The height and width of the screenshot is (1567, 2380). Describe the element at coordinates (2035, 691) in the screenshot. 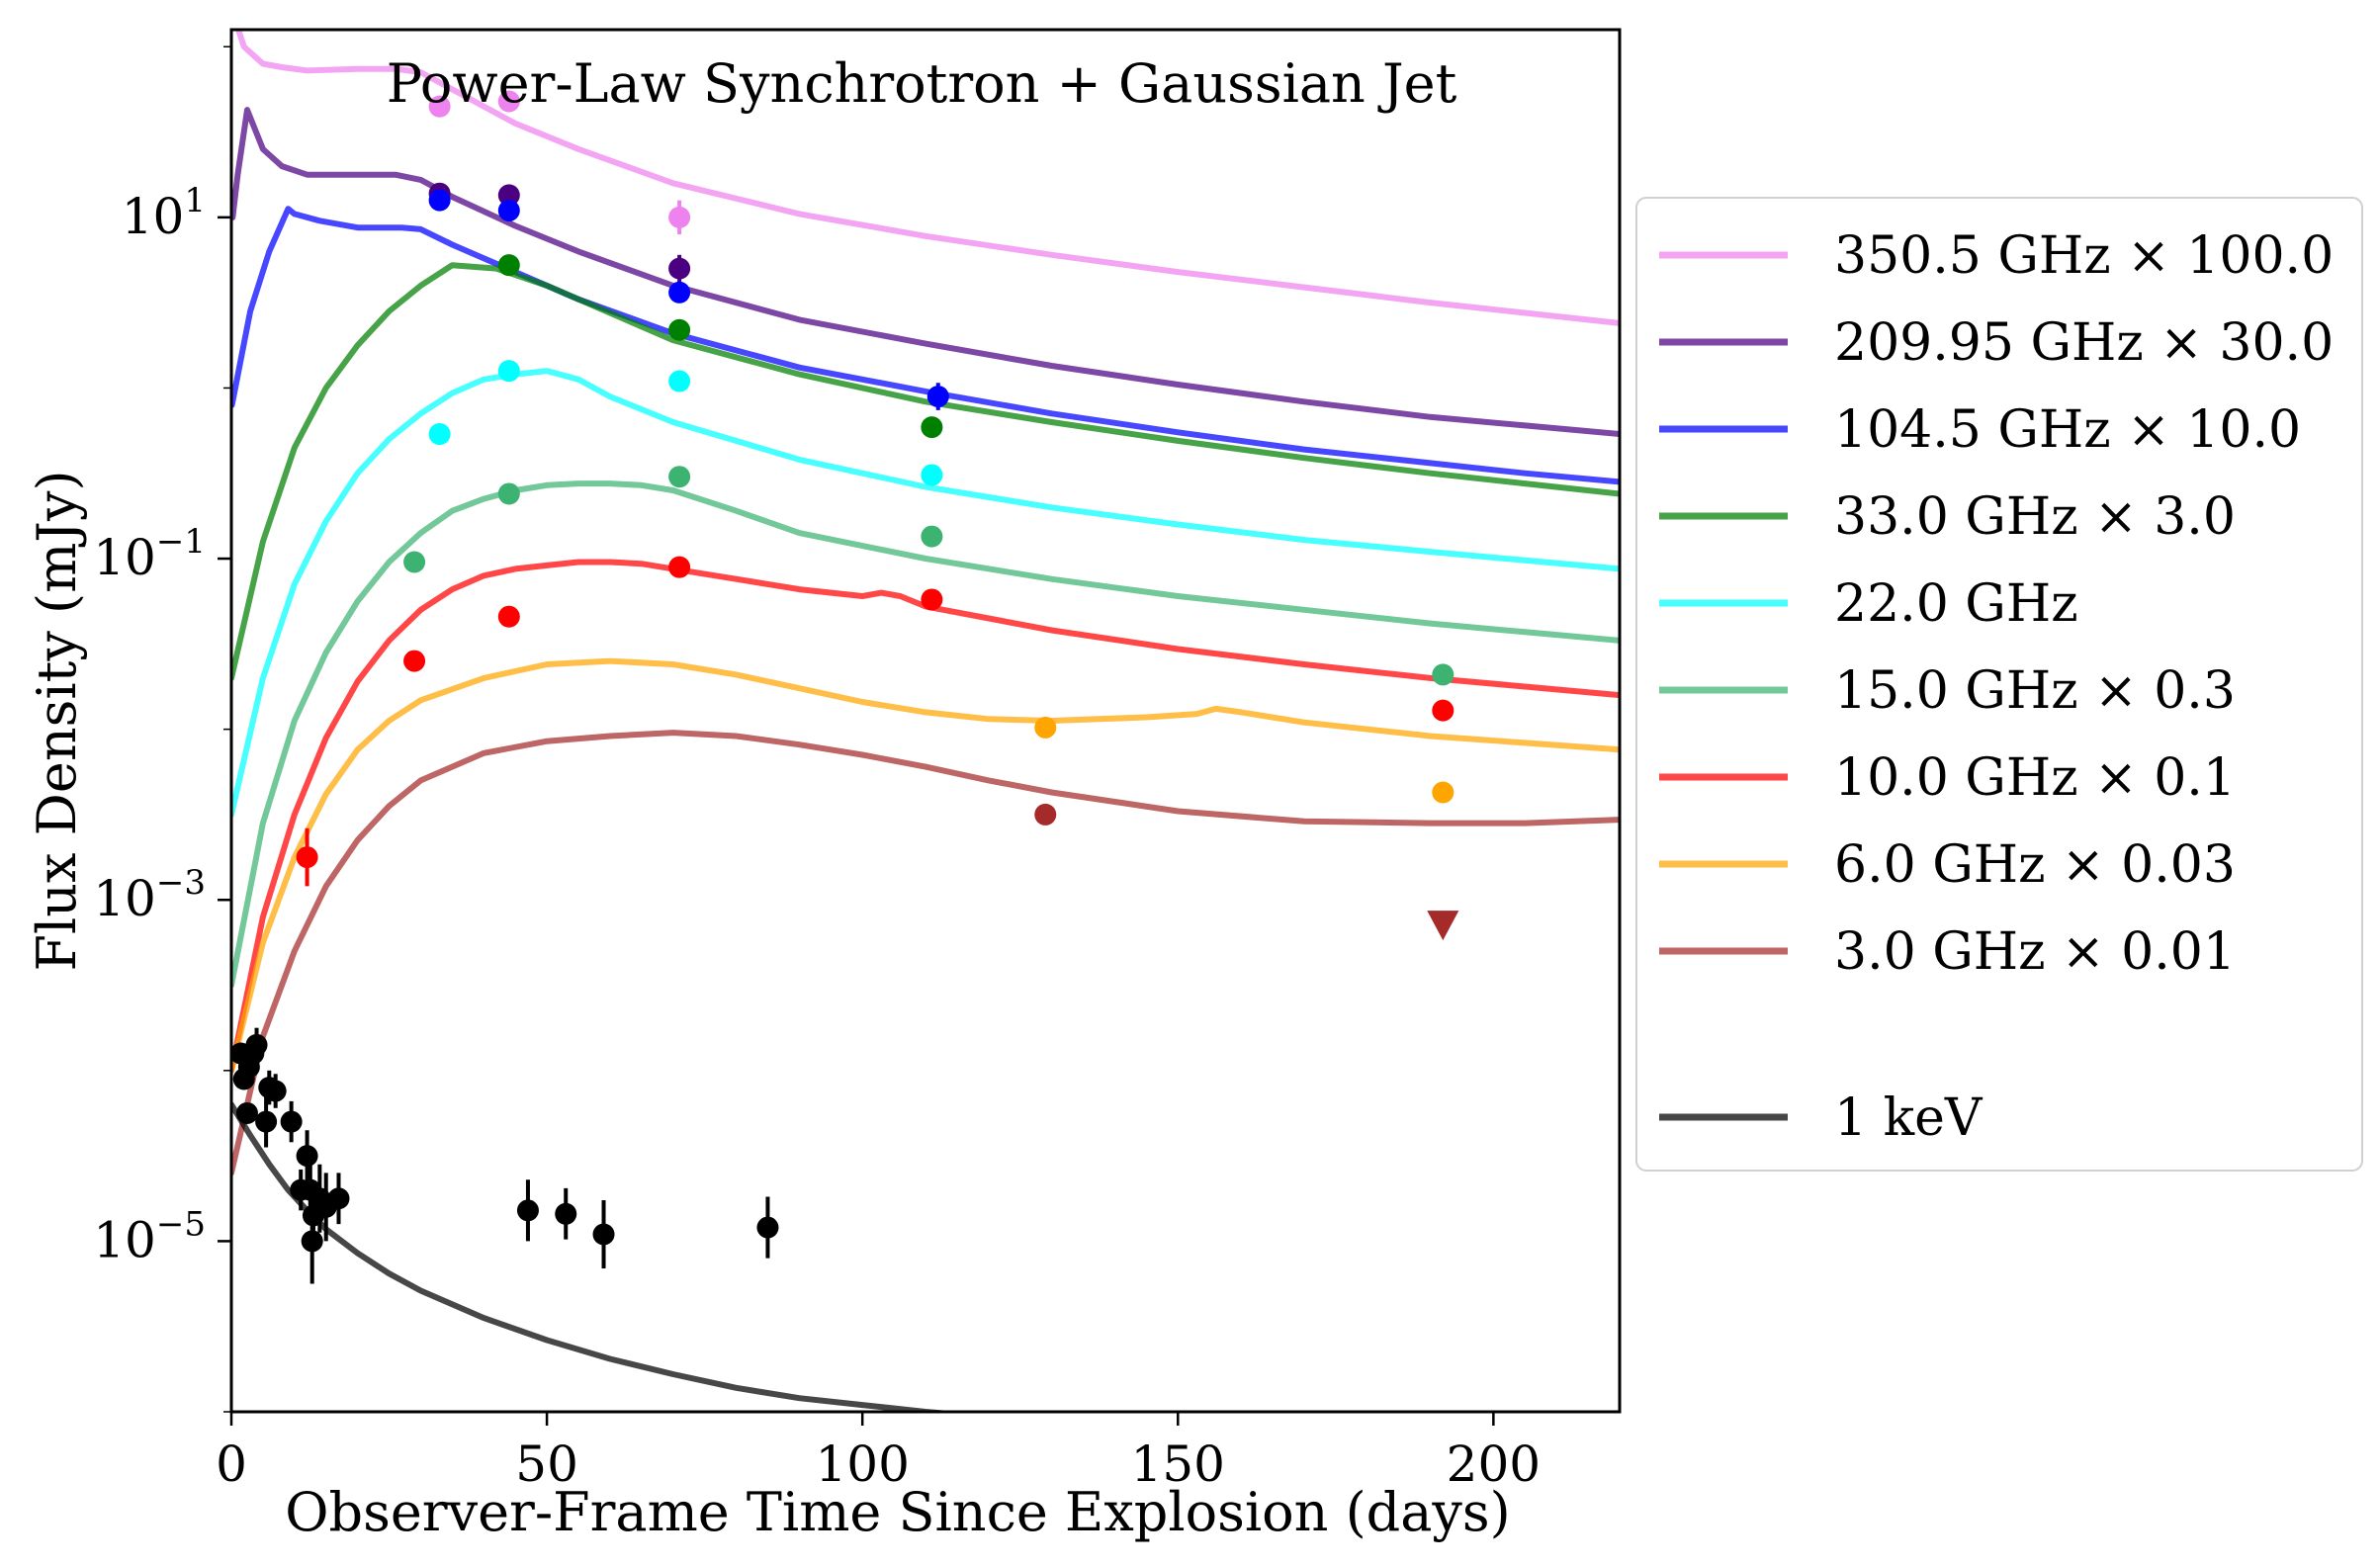

I see `legend-label-5: 15.0 GHz × 0.3` at that location.